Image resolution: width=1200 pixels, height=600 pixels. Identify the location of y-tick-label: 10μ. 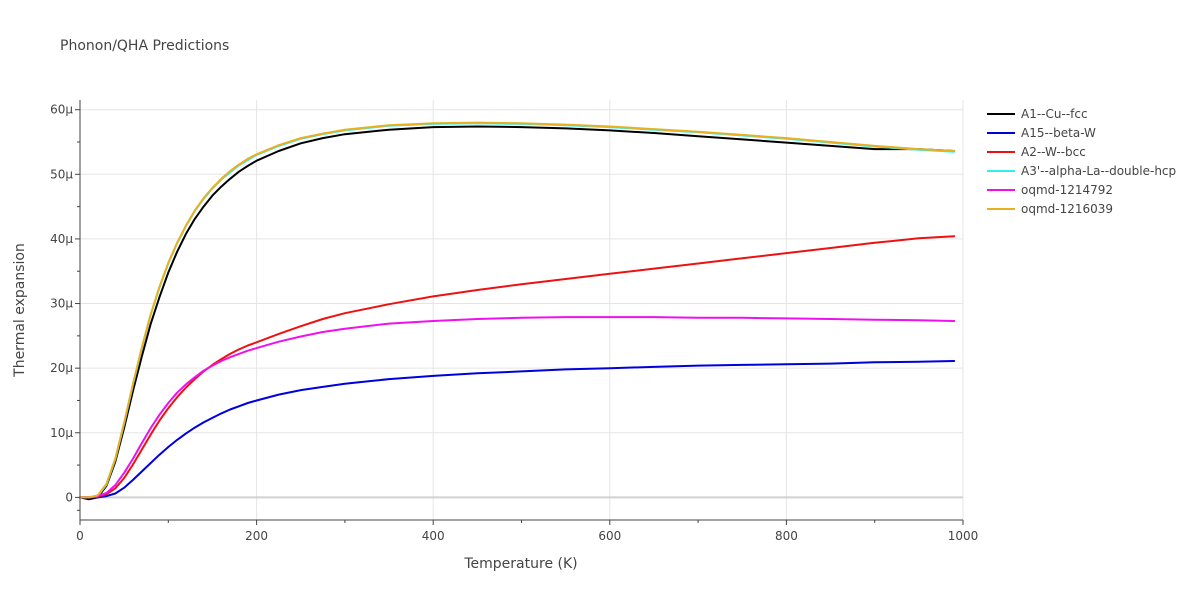
(61, 433).